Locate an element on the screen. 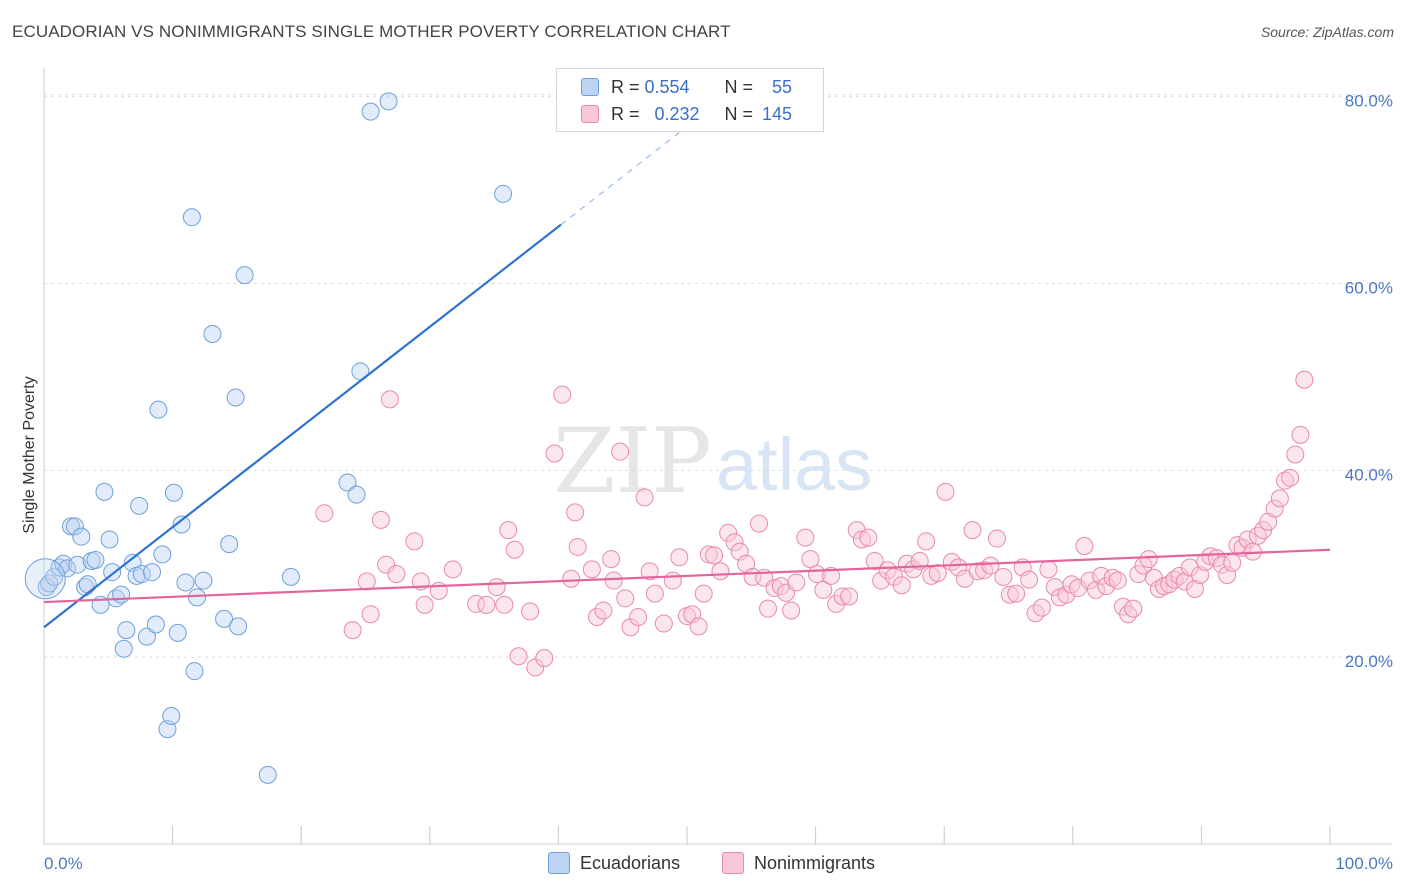 The width and height of the screenshot is (1406, 892). watermark-atlas: atlas is located at coordinates (794, 464).